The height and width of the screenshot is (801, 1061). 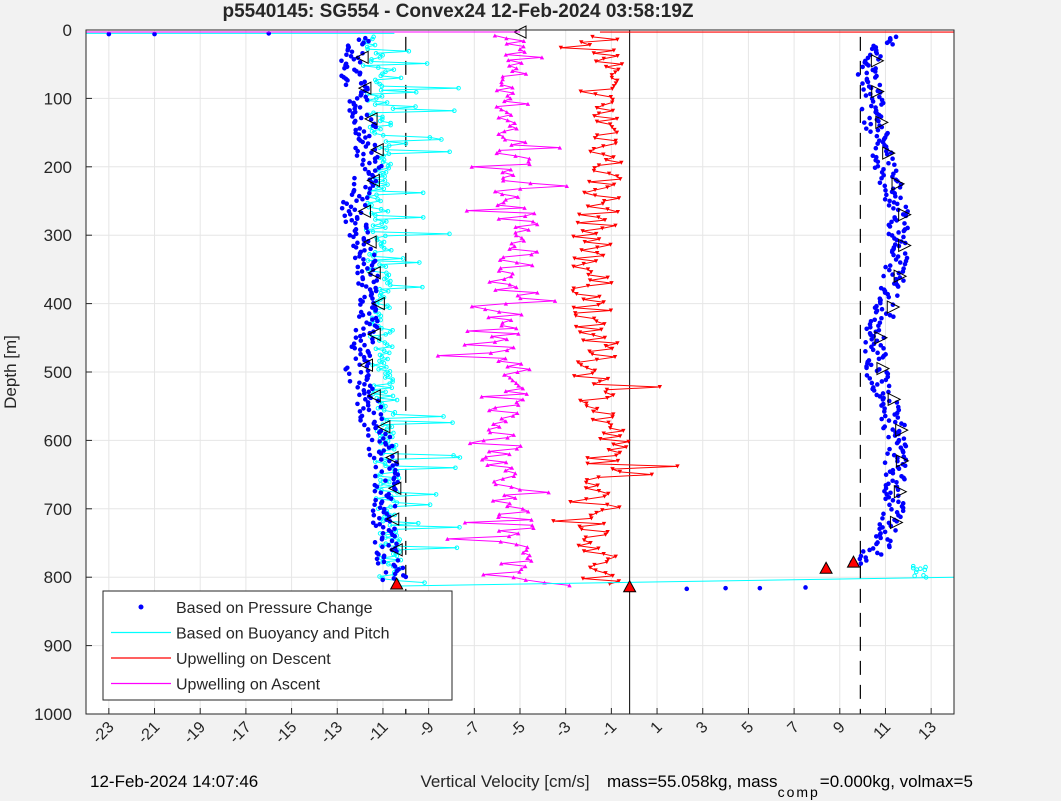 I want to click on y-tick-label: 300, so click(x=58, y=235).